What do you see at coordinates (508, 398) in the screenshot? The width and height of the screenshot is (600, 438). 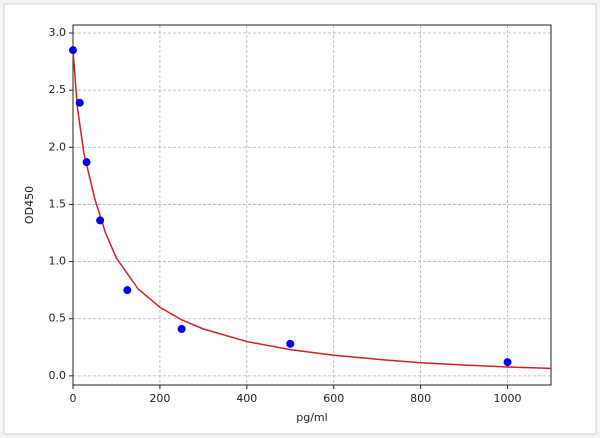 I see `x-tick-label: 1000` at bounding box center [508, 398].